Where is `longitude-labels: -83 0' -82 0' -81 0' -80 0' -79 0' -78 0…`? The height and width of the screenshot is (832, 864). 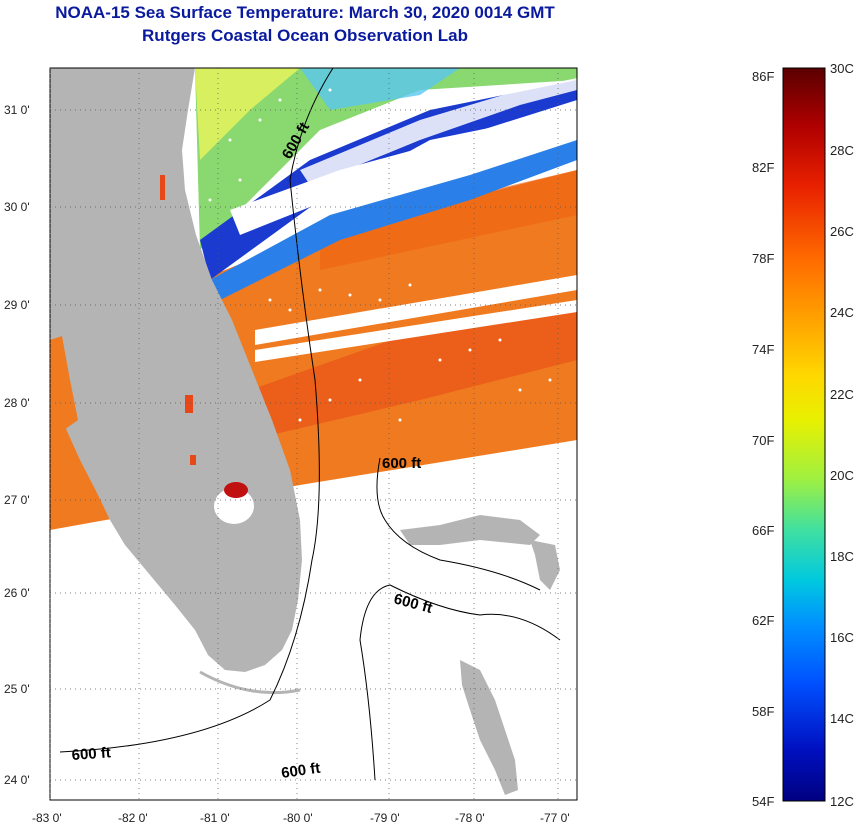 longitude-labels: -83 0' -82 0' -81 0' -80 0' -79 0' -78 0… is located at coordinates (301, 818).